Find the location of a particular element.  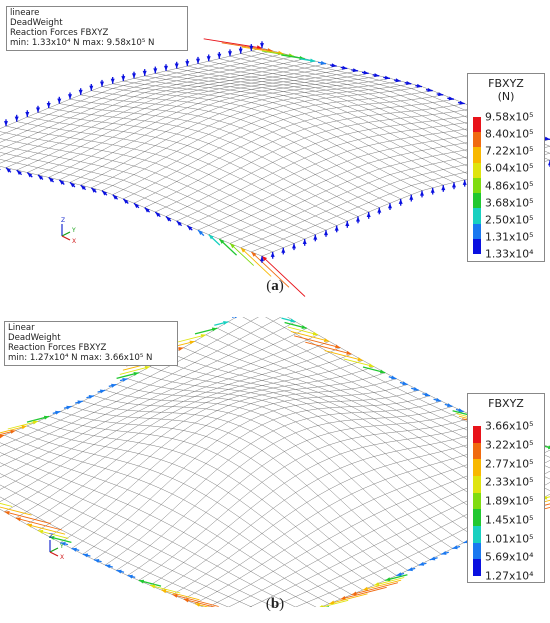

axis-label-x: X is located at coordinates (62, 557).